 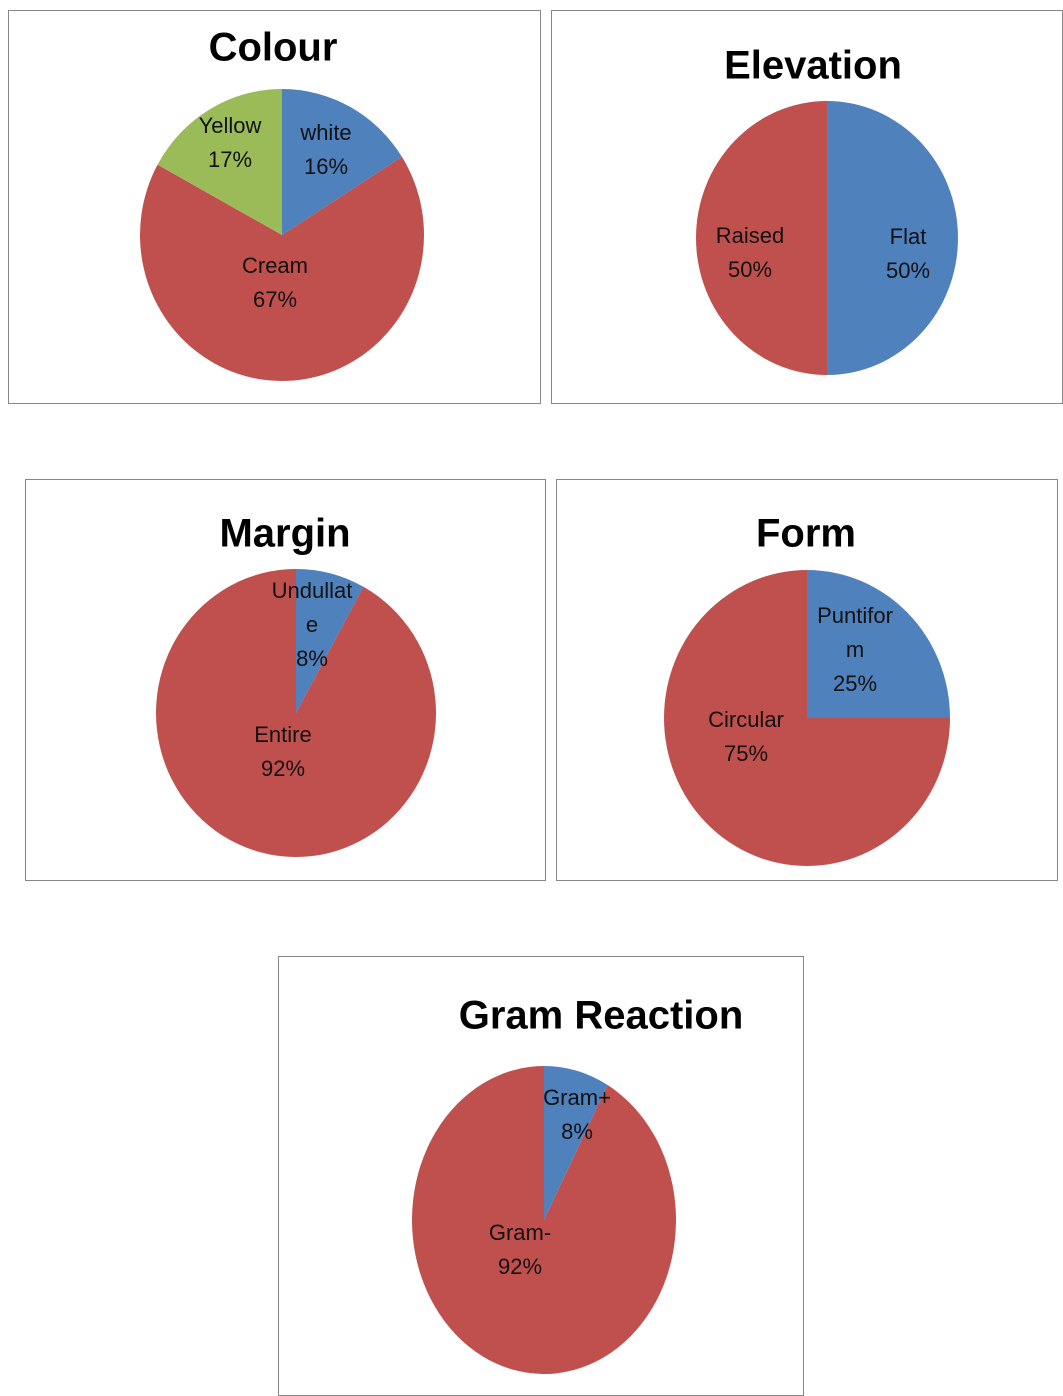 I want to click on category-label: Puntiform, so click(x=855, y=632).